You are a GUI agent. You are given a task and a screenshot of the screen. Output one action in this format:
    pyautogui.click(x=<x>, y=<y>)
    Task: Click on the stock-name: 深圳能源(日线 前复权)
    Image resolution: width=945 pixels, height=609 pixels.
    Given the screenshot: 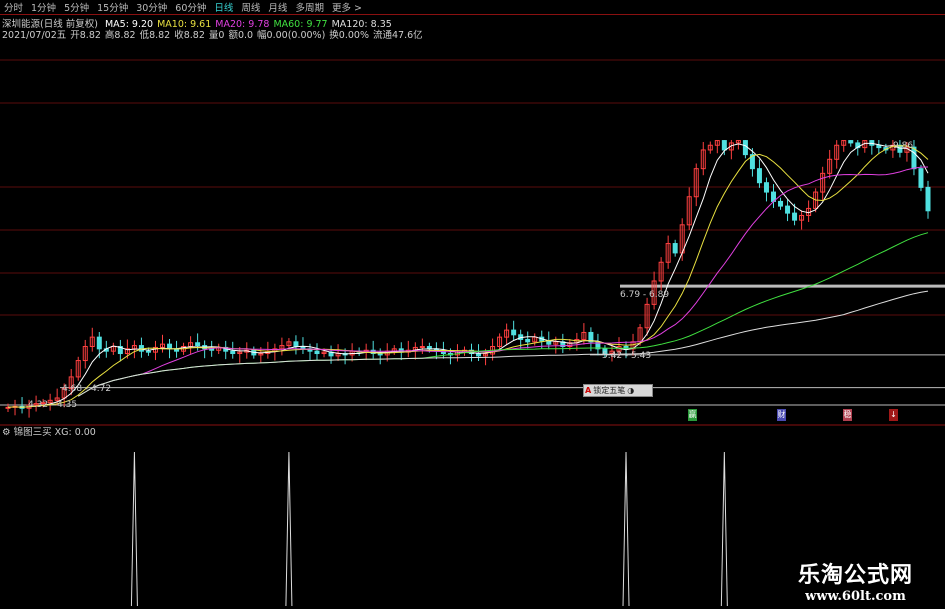 What is the action you would take?
    pyautogui.click(x=50, y=24)
    